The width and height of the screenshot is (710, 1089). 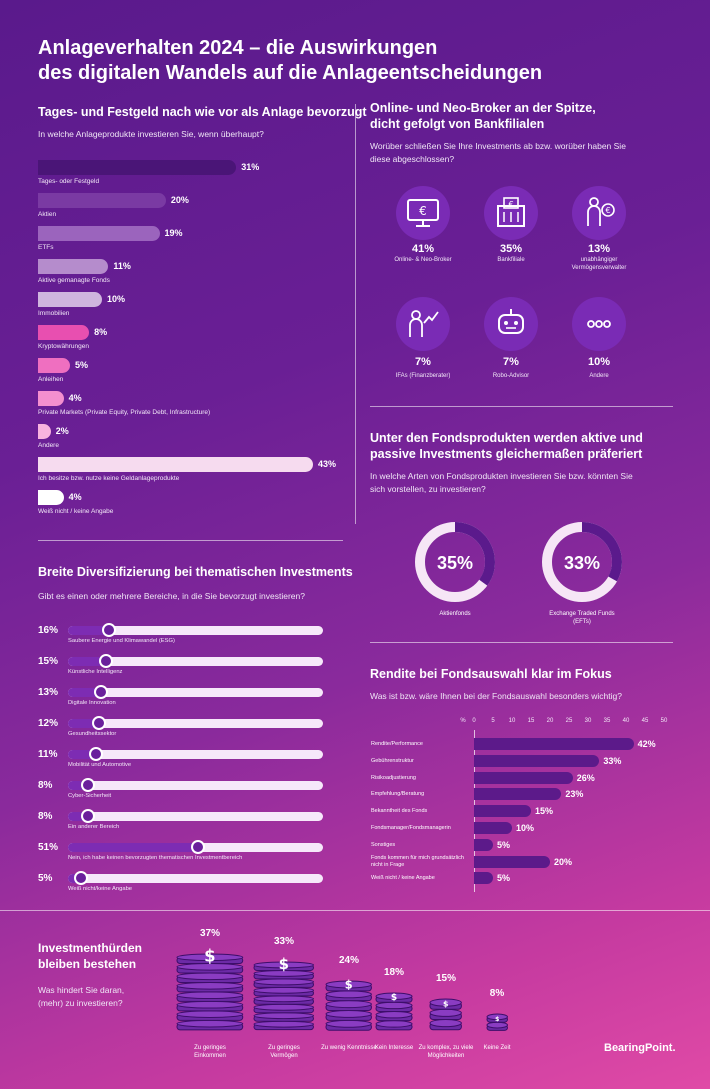 I want to click on channel-value: 10%, so click(x=599, y=362).